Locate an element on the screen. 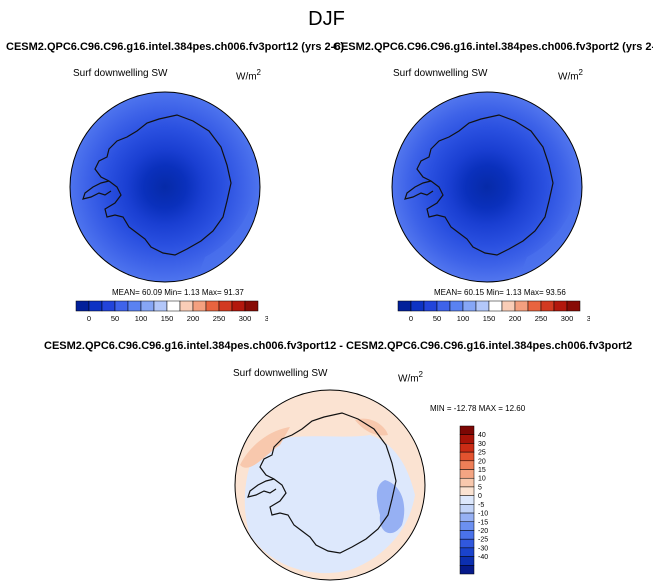 This screenshot has height=583, width=653. right-units-label: W/m2 is located at coordinates (570, 75).